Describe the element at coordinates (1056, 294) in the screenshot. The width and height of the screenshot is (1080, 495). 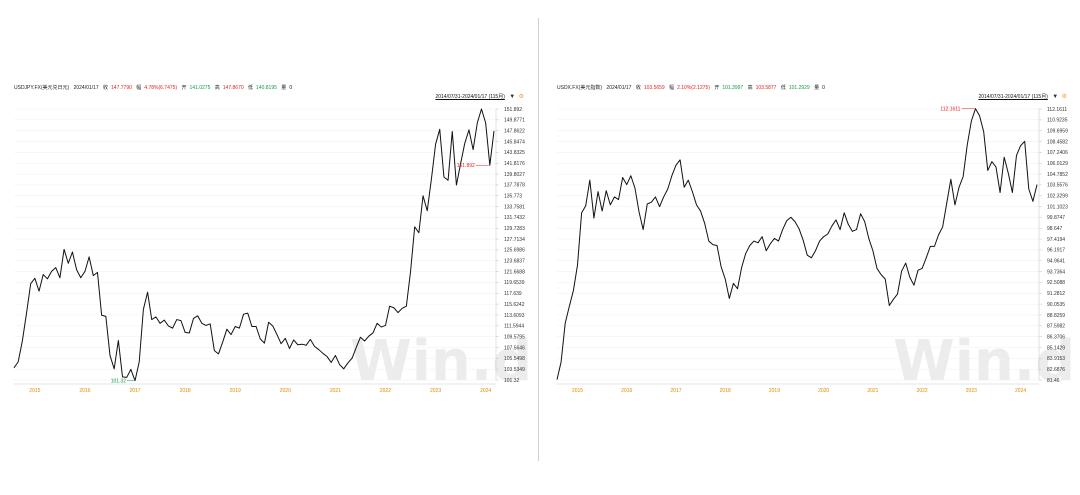
I see `y-tick-label: 91.2812` at that location.